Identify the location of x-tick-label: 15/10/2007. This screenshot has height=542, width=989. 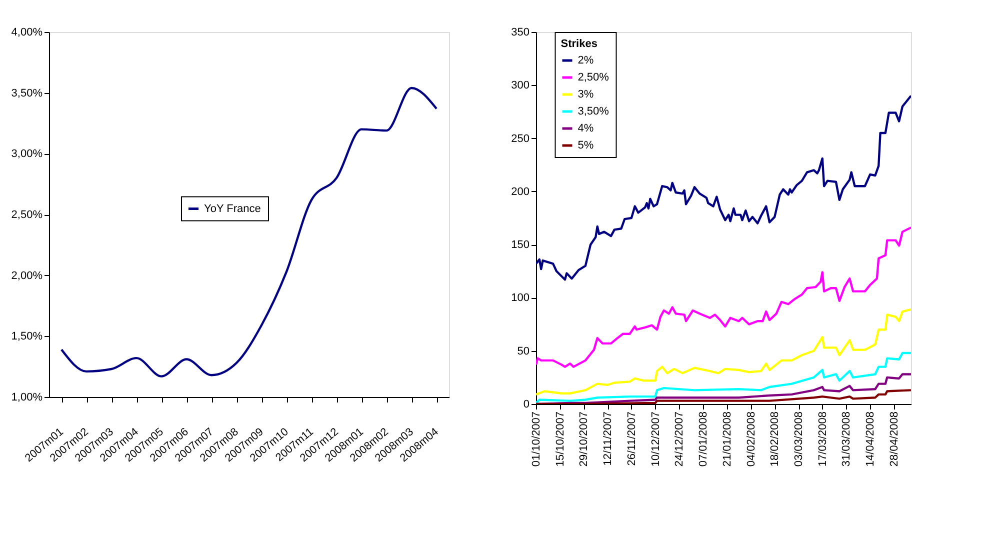
(560, 439).